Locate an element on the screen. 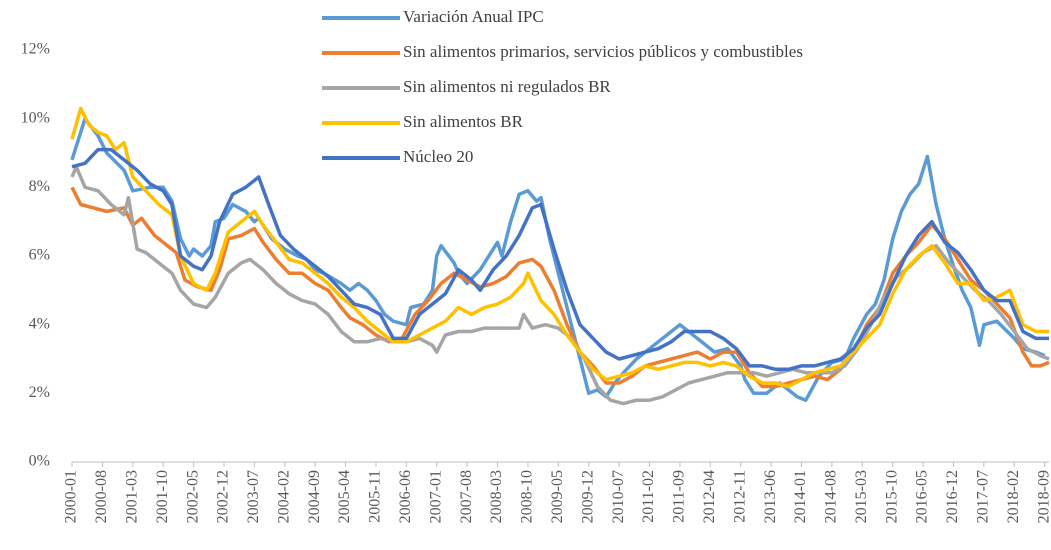 This screenshot has height=550, width=1051. x-tick-label: 2012-11 is located at coordinates (739, 496).